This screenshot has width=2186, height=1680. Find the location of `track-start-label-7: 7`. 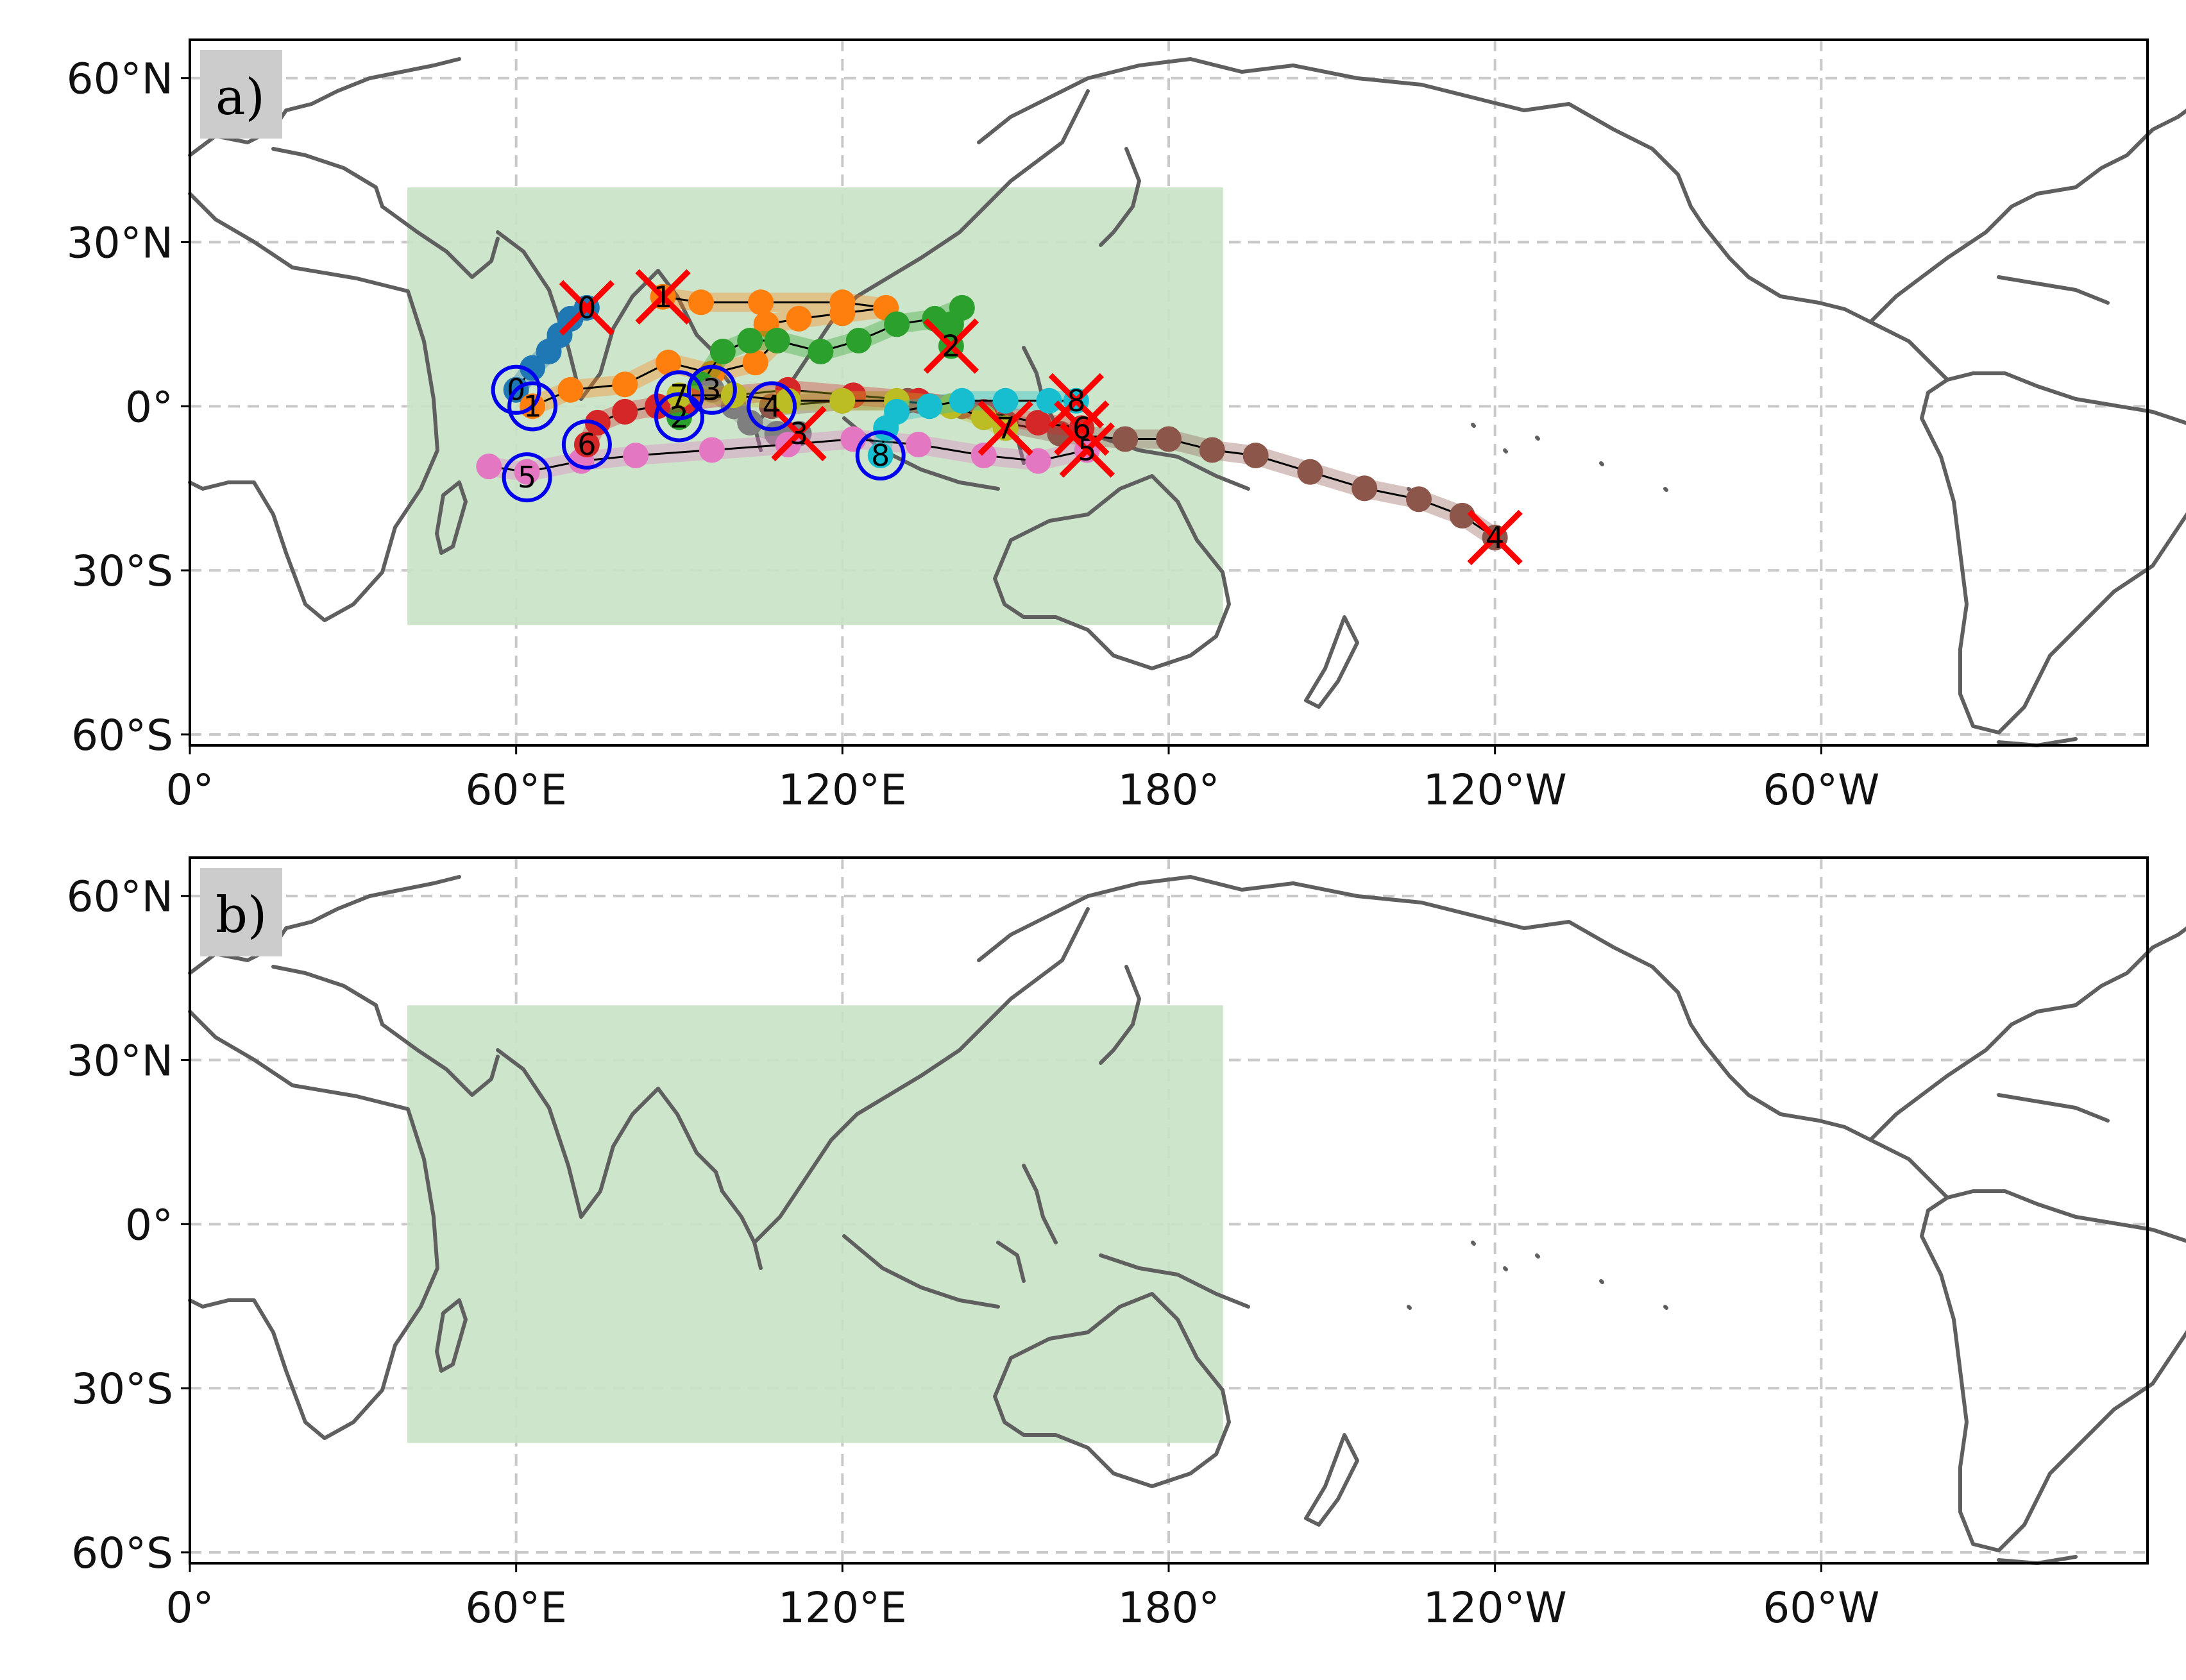

track-start-label-7: 7 is located at coordinates (679, 395).